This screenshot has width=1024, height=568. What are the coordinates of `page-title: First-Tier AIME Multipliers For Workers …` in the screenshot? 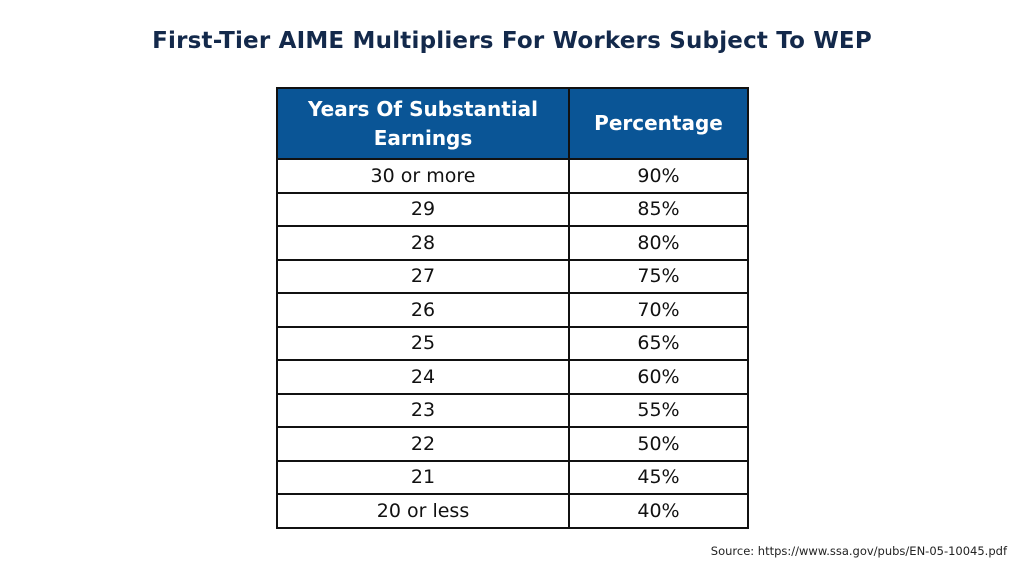 It's located at (512, 41).